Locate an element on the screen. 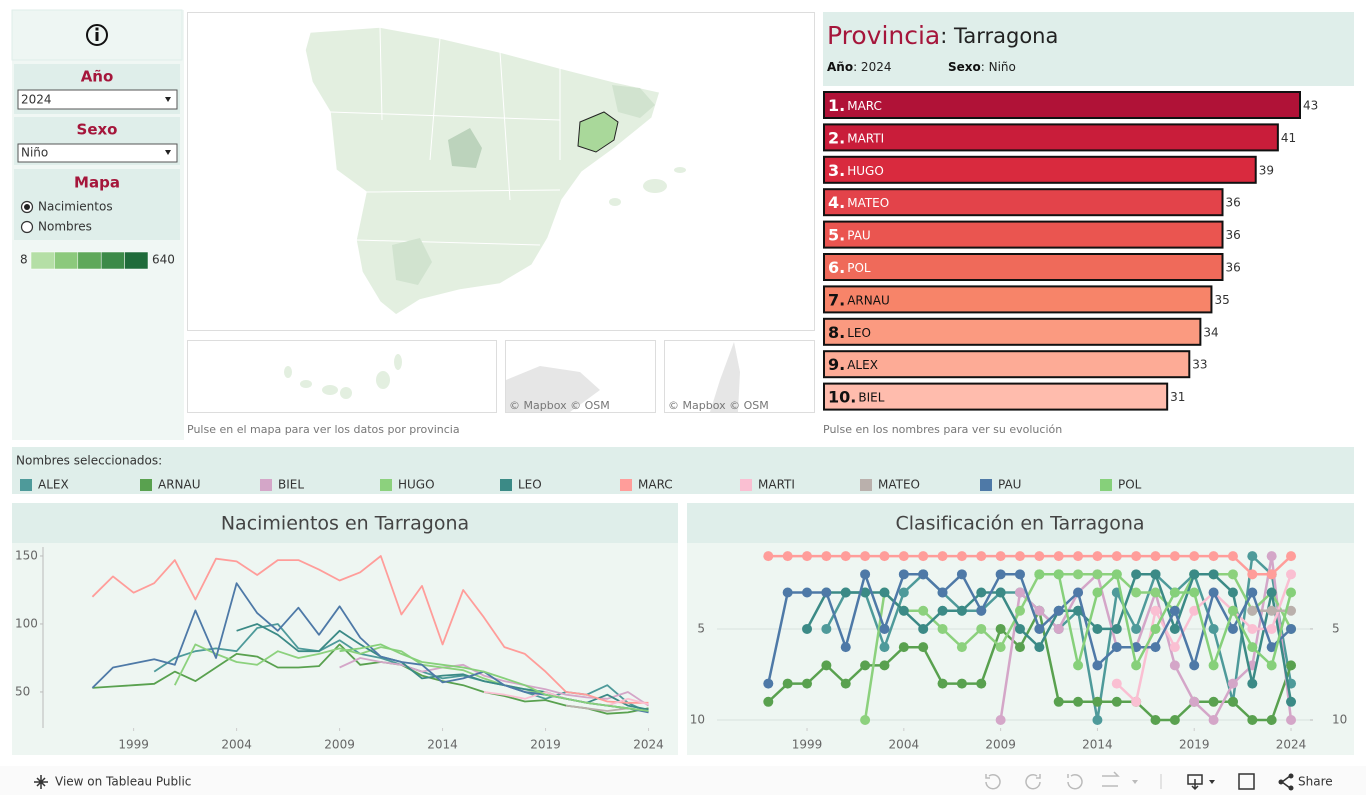 This screenshot has width=1366, height=795. bar-item: 3. HUGO 39 is located at coordinates (1048, 169).